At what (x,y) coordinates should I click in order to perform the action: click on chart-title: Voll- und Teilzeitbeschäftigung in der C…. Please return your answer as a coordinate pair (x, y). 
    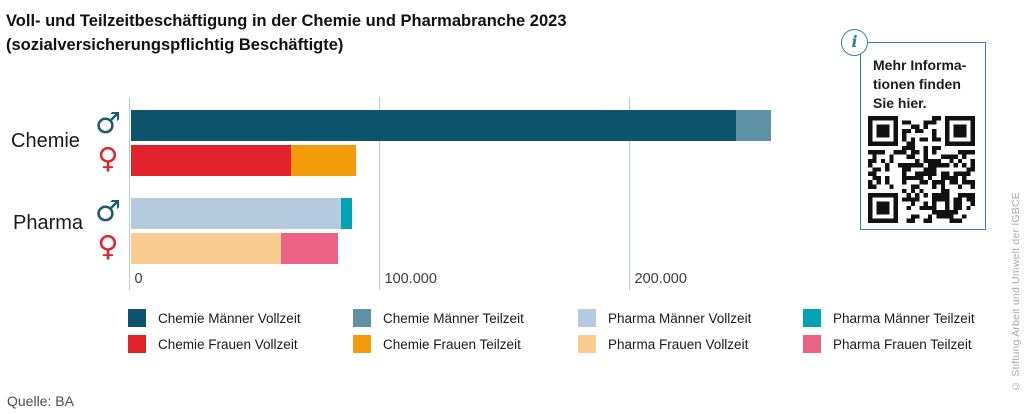
    Looking at the image, I should click on (286, 33).